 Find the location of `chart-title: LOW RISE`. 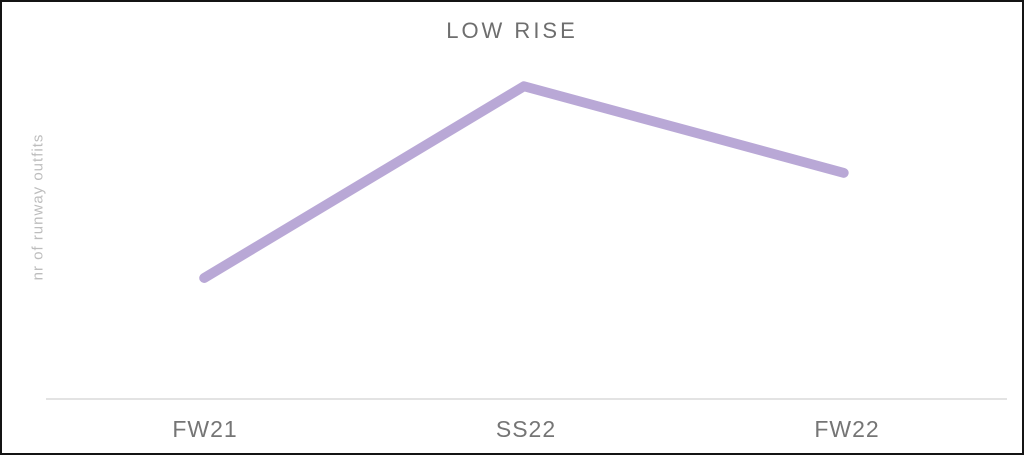

chart-title: LOW RISE is located at coordinates (512, 30).